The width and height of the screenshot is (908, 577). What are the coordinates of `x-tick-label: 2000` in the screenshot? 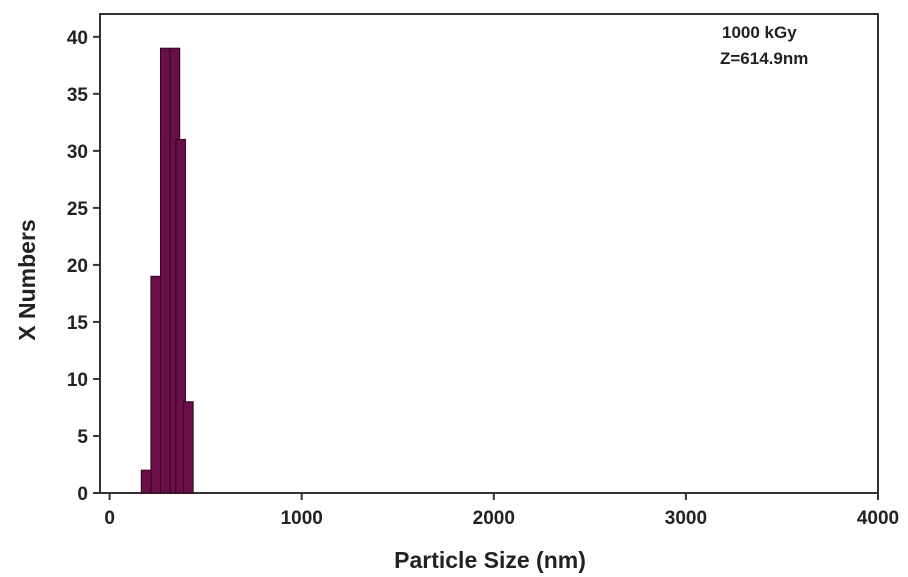 It's located at (494, 518).